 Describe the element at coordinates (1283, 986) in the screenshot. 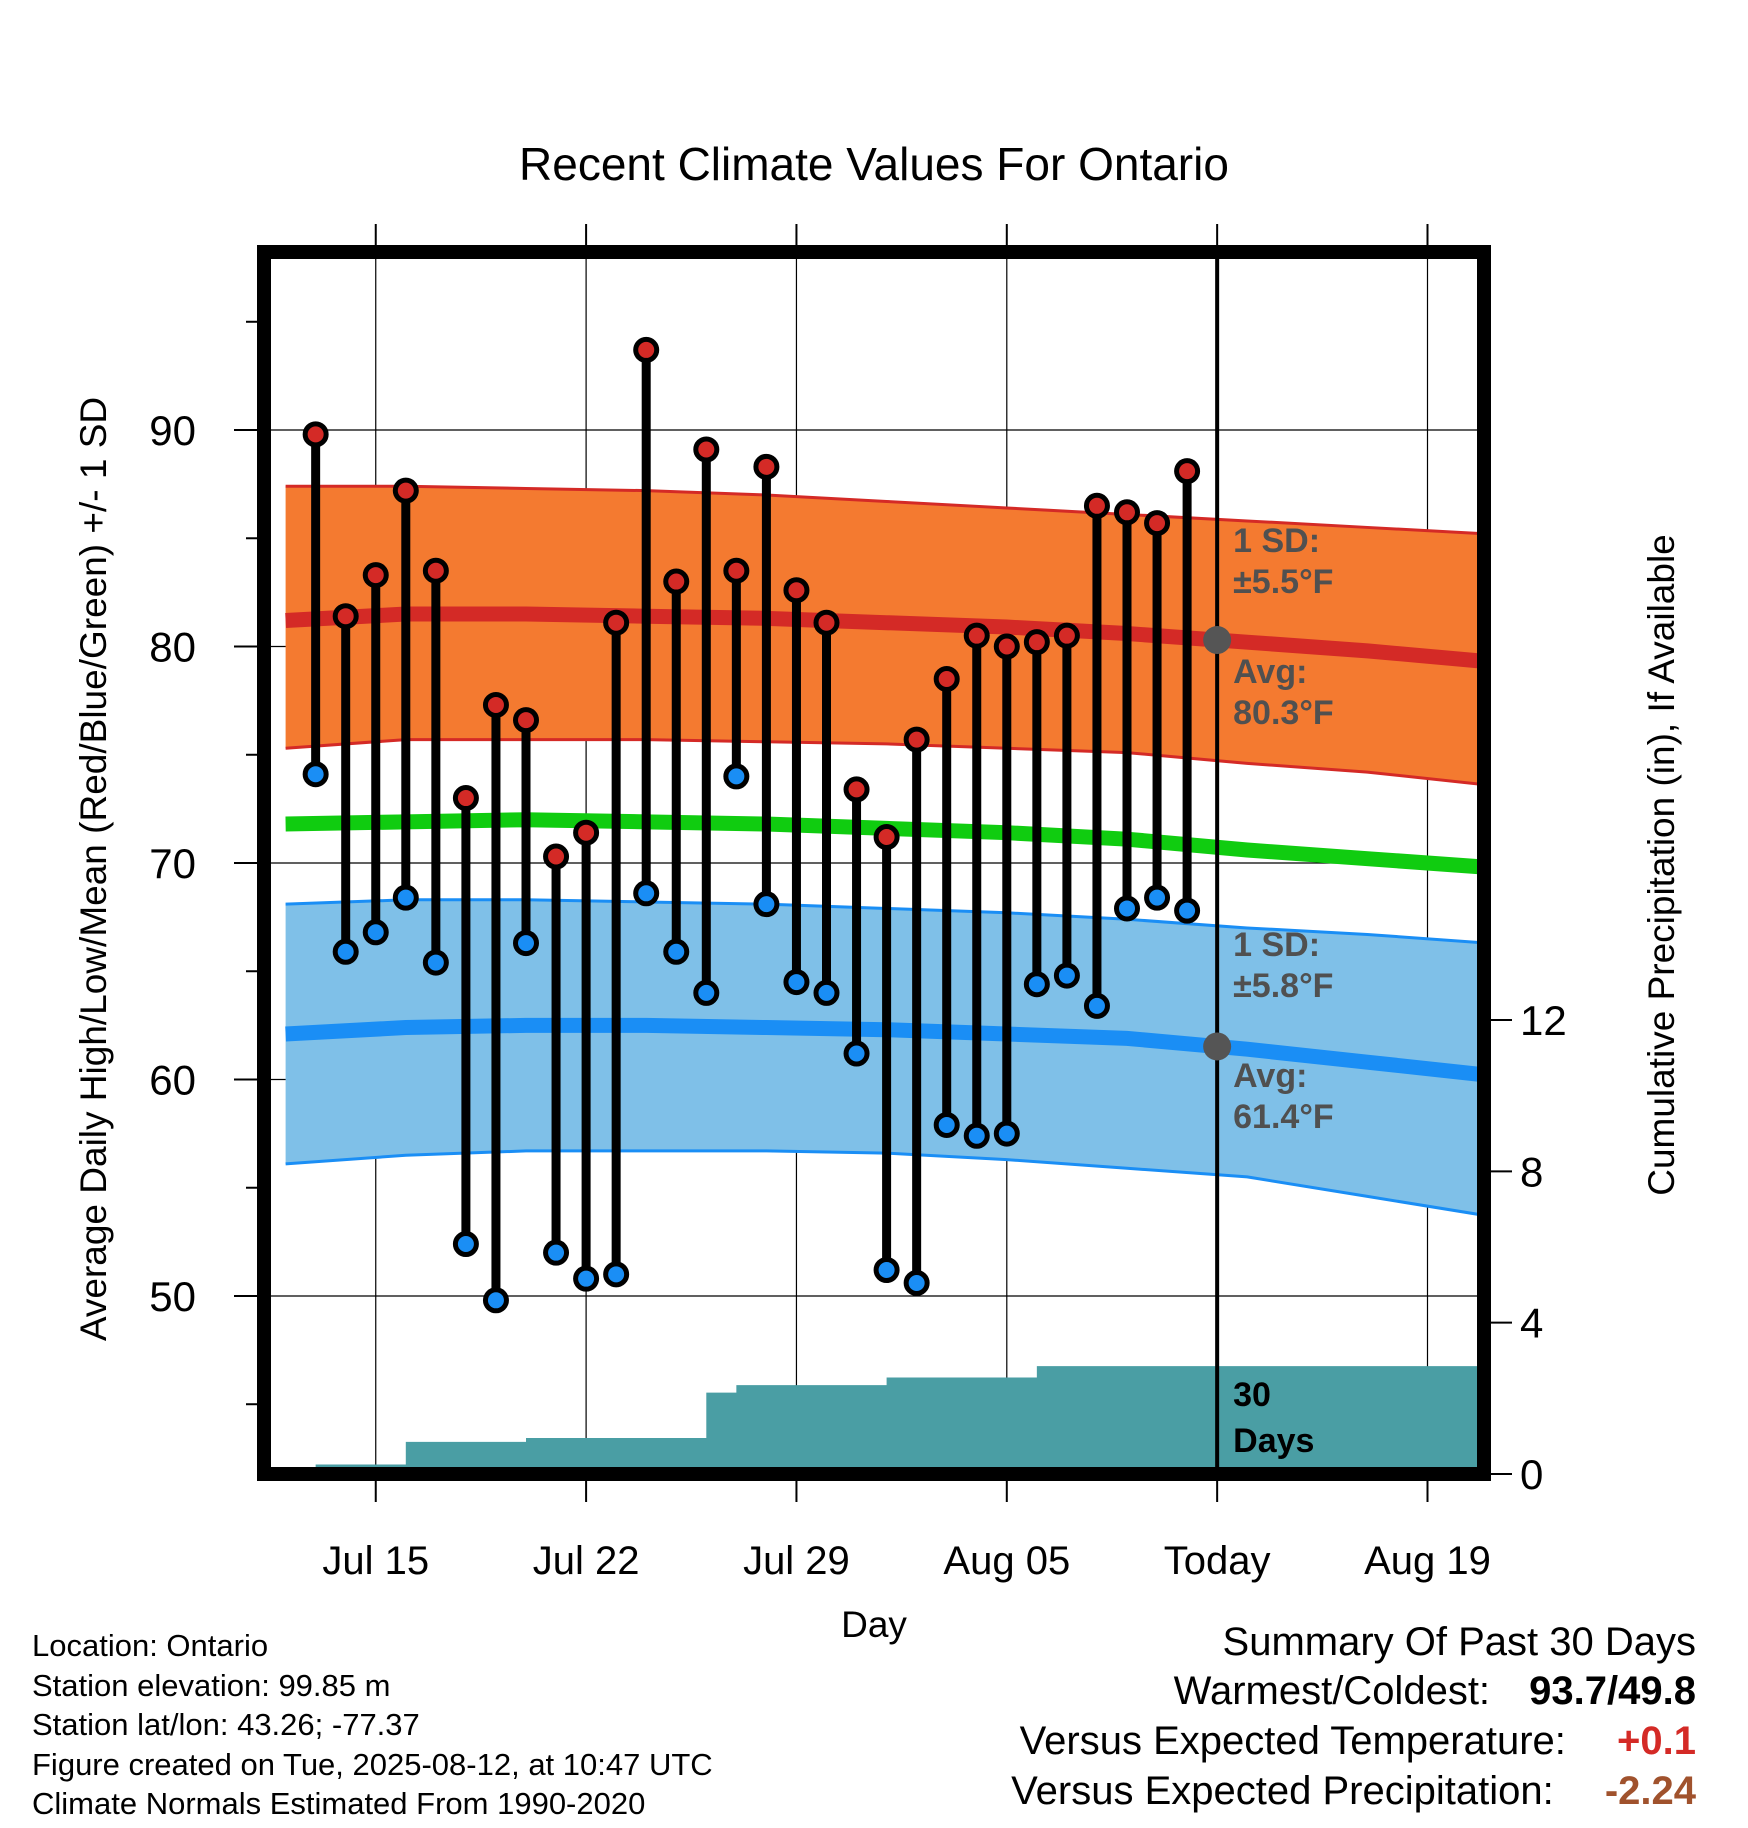

I see `low-sd-value: ±5.8°F` at that location.